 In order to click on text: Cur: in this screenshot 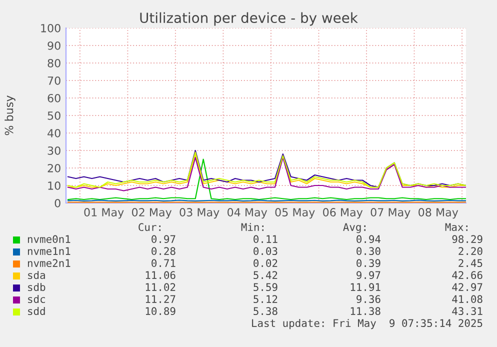, I will do `click(149, 227)`.